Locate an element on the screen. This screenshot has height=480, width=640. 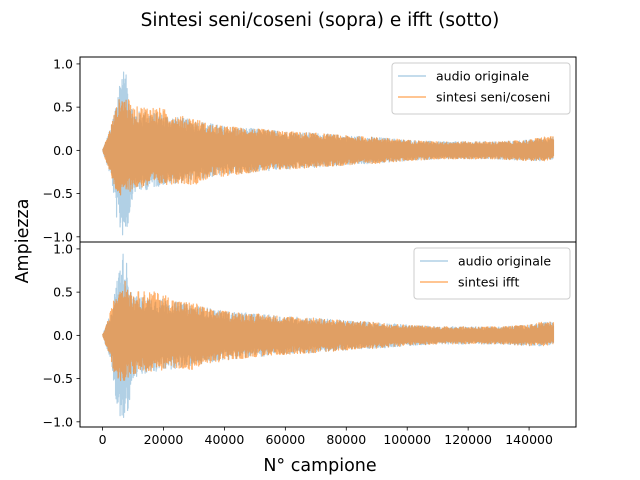
x-tick-label: 140000 is located at coordinates (529, 439).